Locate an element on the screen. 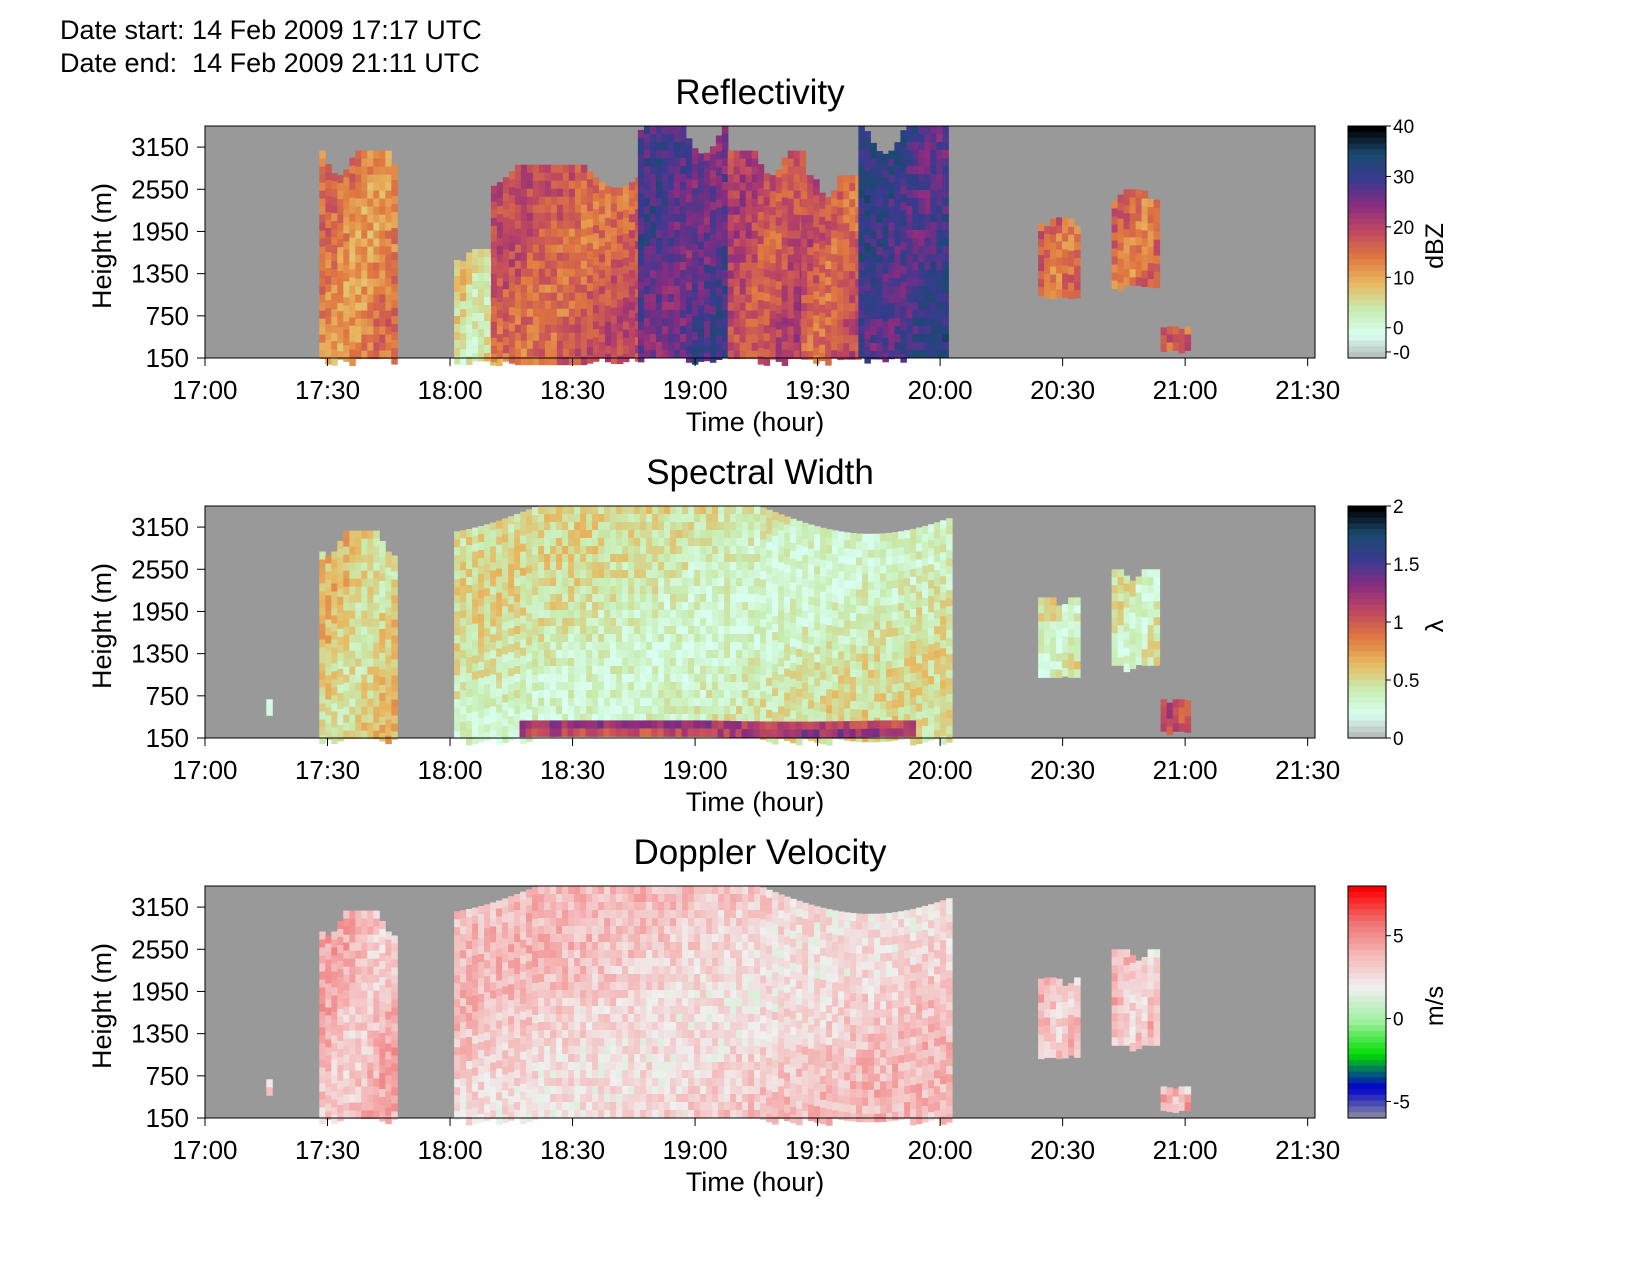 This screenshot has width=1650, height=1275. colorbar-tick-label: 1.5 is located at coordinates (1406, 565).